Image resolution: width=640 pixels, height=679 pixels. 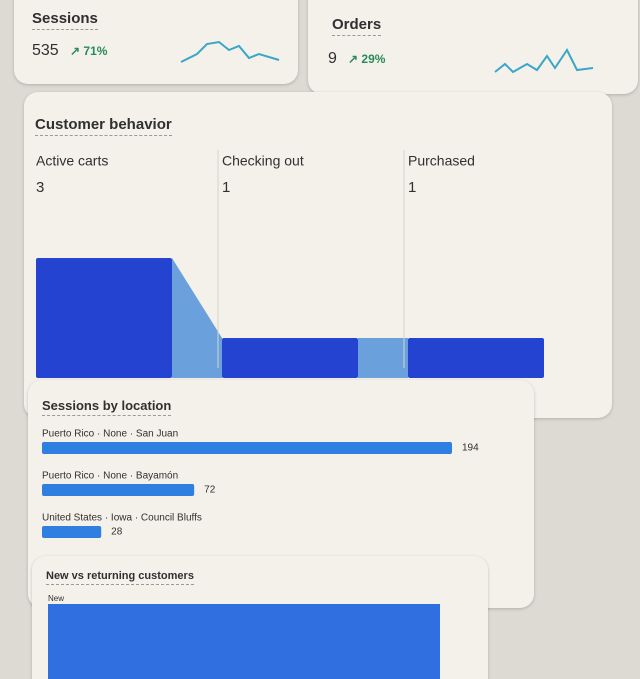 I want to click on stage-value: 3, so click(x=40, y=187).